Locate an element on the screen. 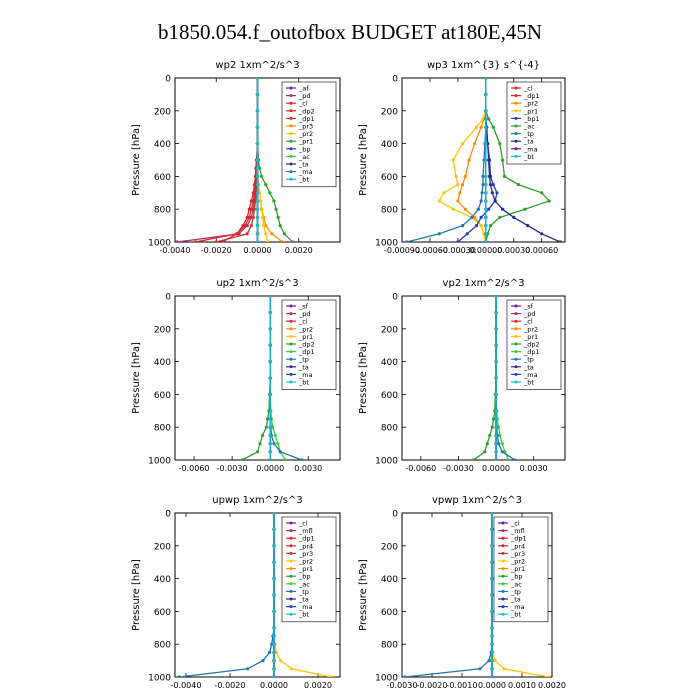 This screenshot has height=700, width=700. chart-title: vpwp 1xm^2/s^3 is located at coordinates (477, 500).